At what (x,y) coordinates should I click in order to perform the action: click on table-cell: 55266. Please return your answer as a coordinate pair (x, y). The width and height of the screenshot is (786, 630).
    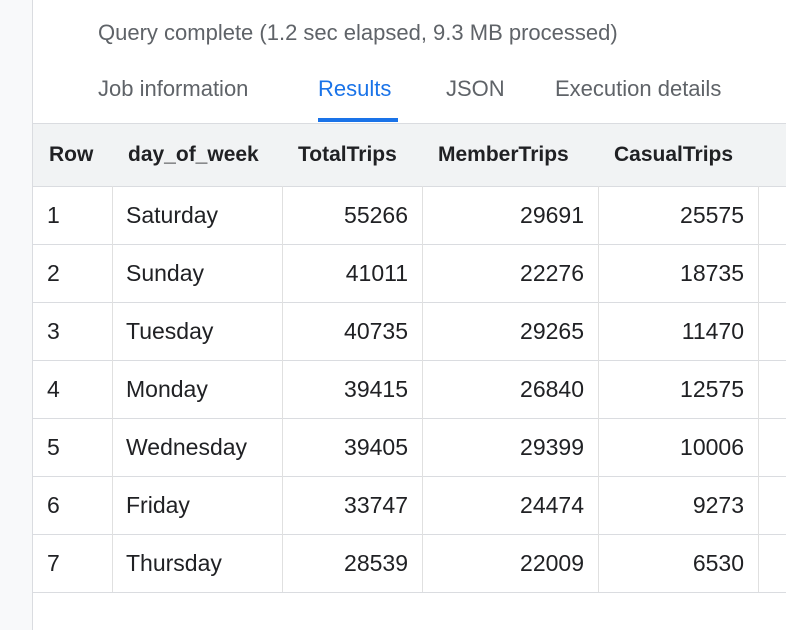
    Looking at the image, I should click on (376, 215).